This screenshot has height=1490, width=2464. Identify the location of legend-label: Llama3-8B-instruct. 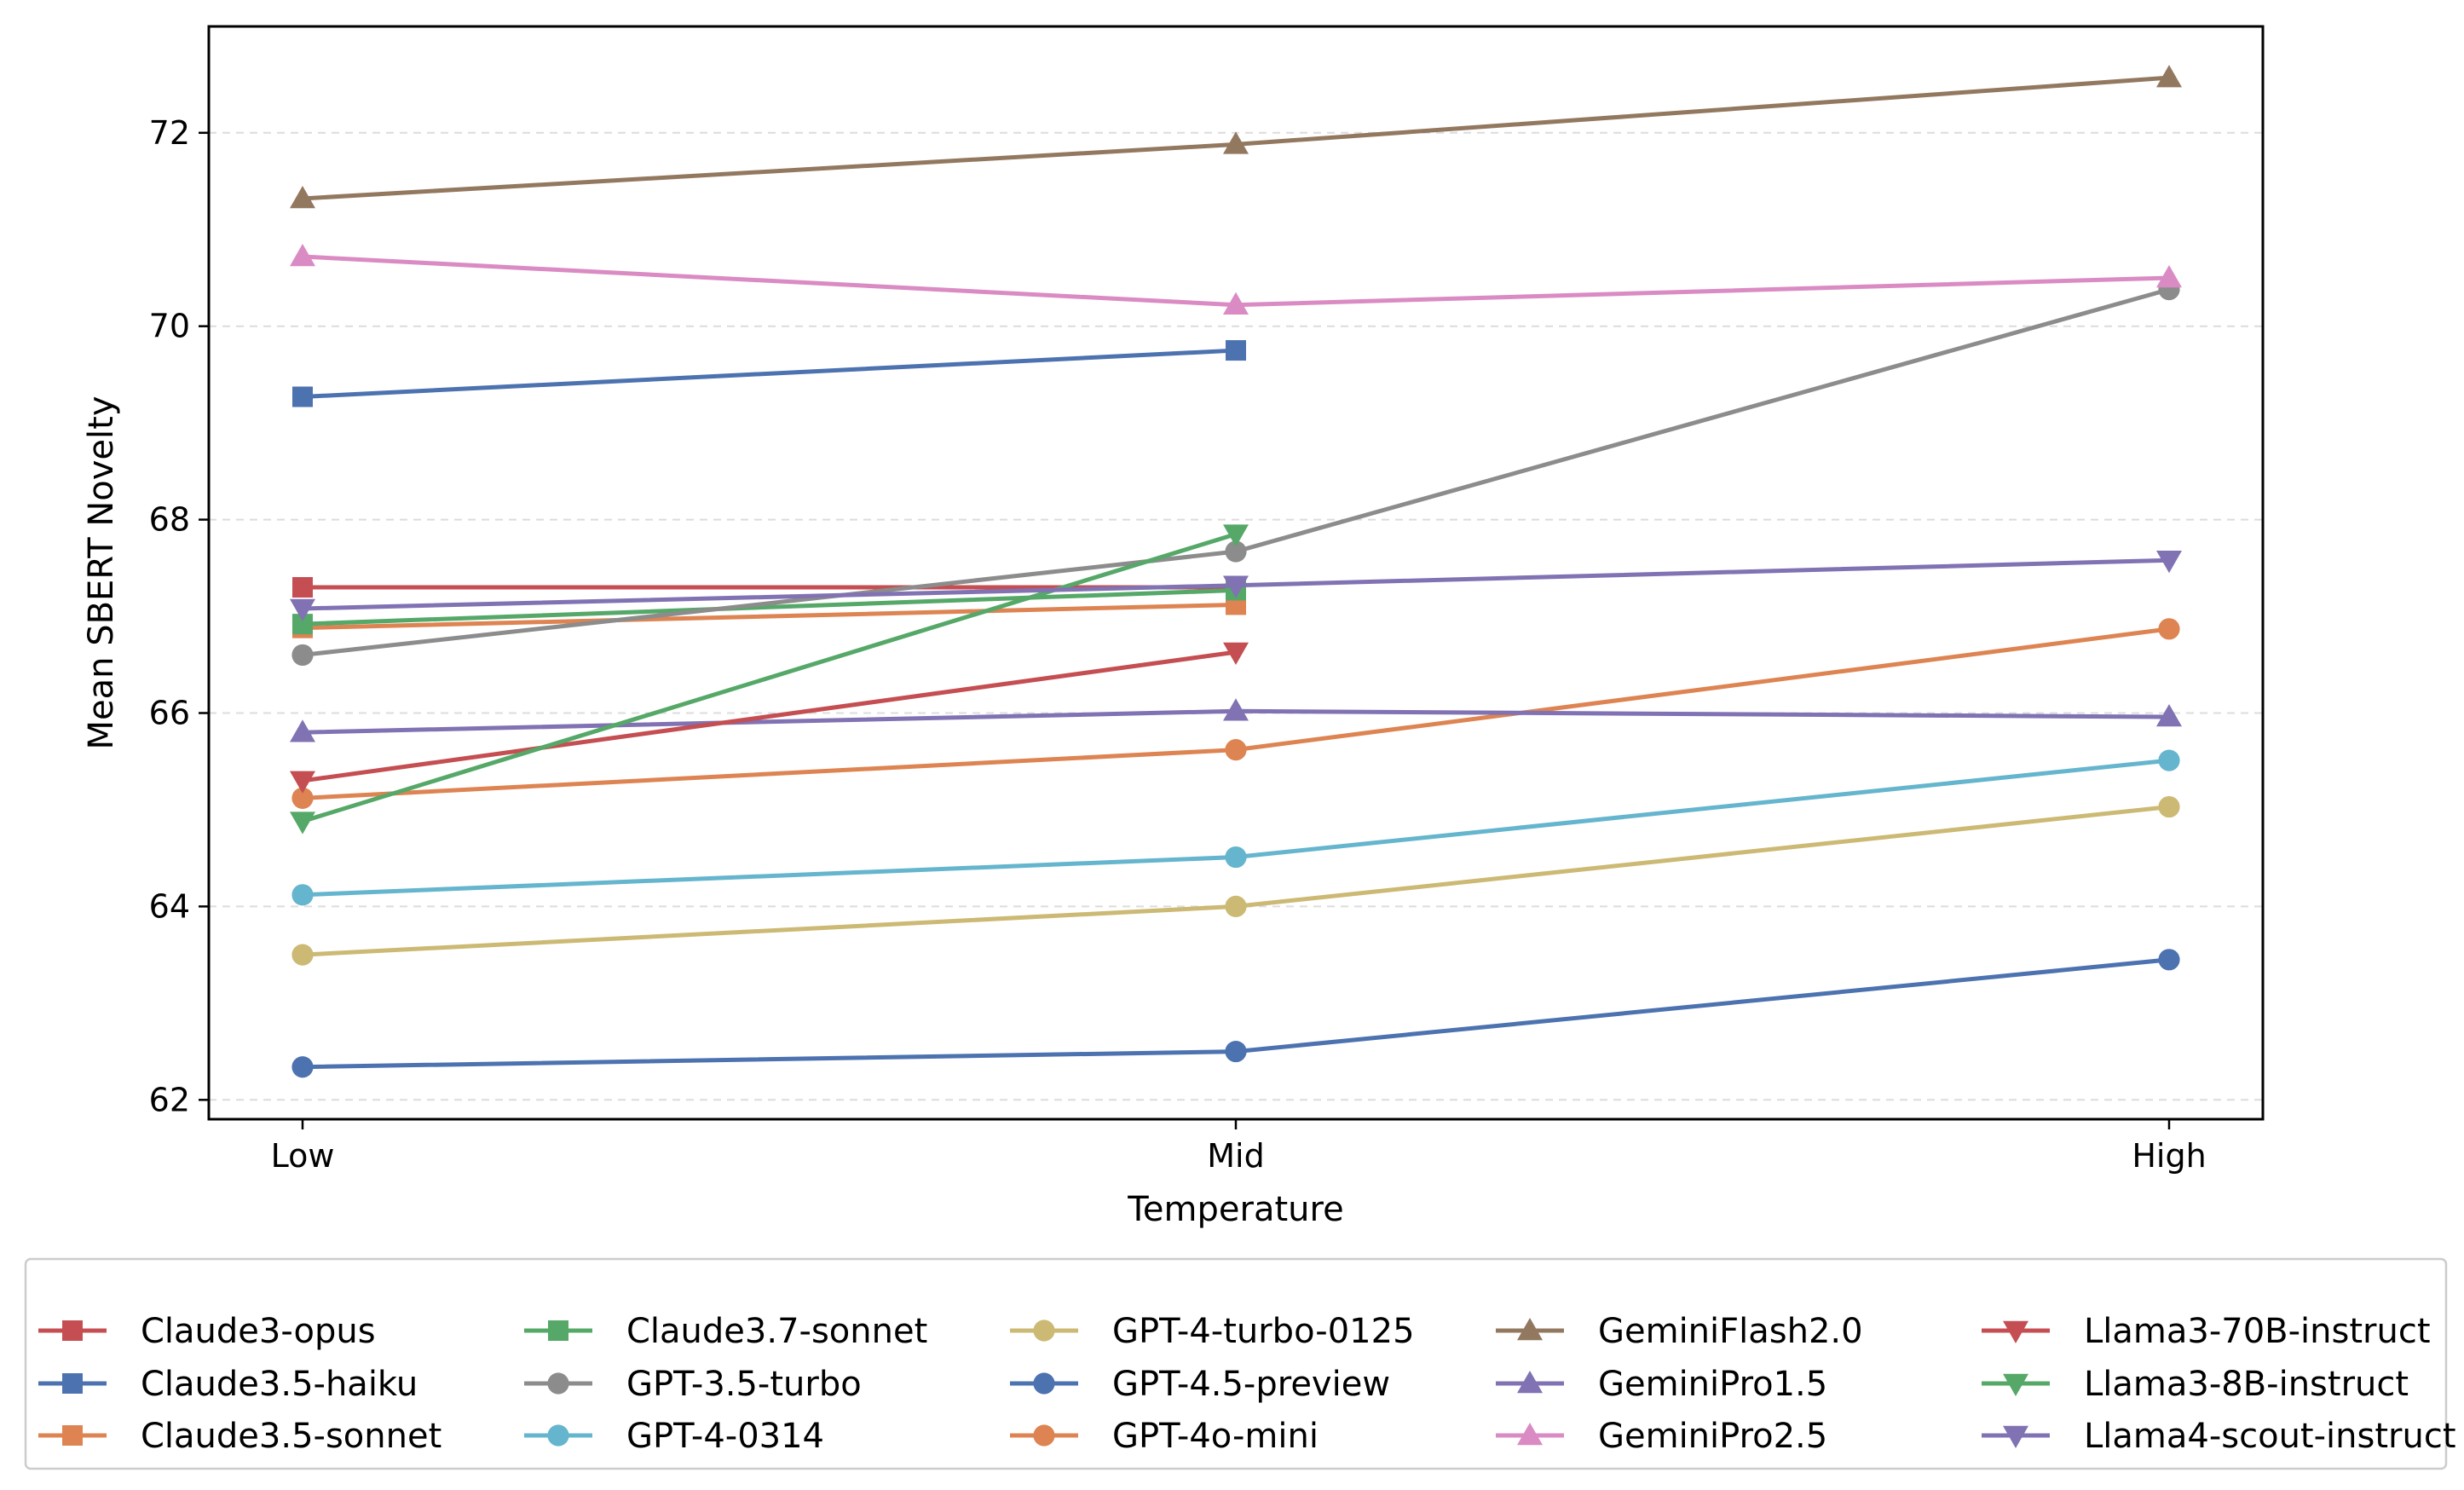
(2246, 1384).